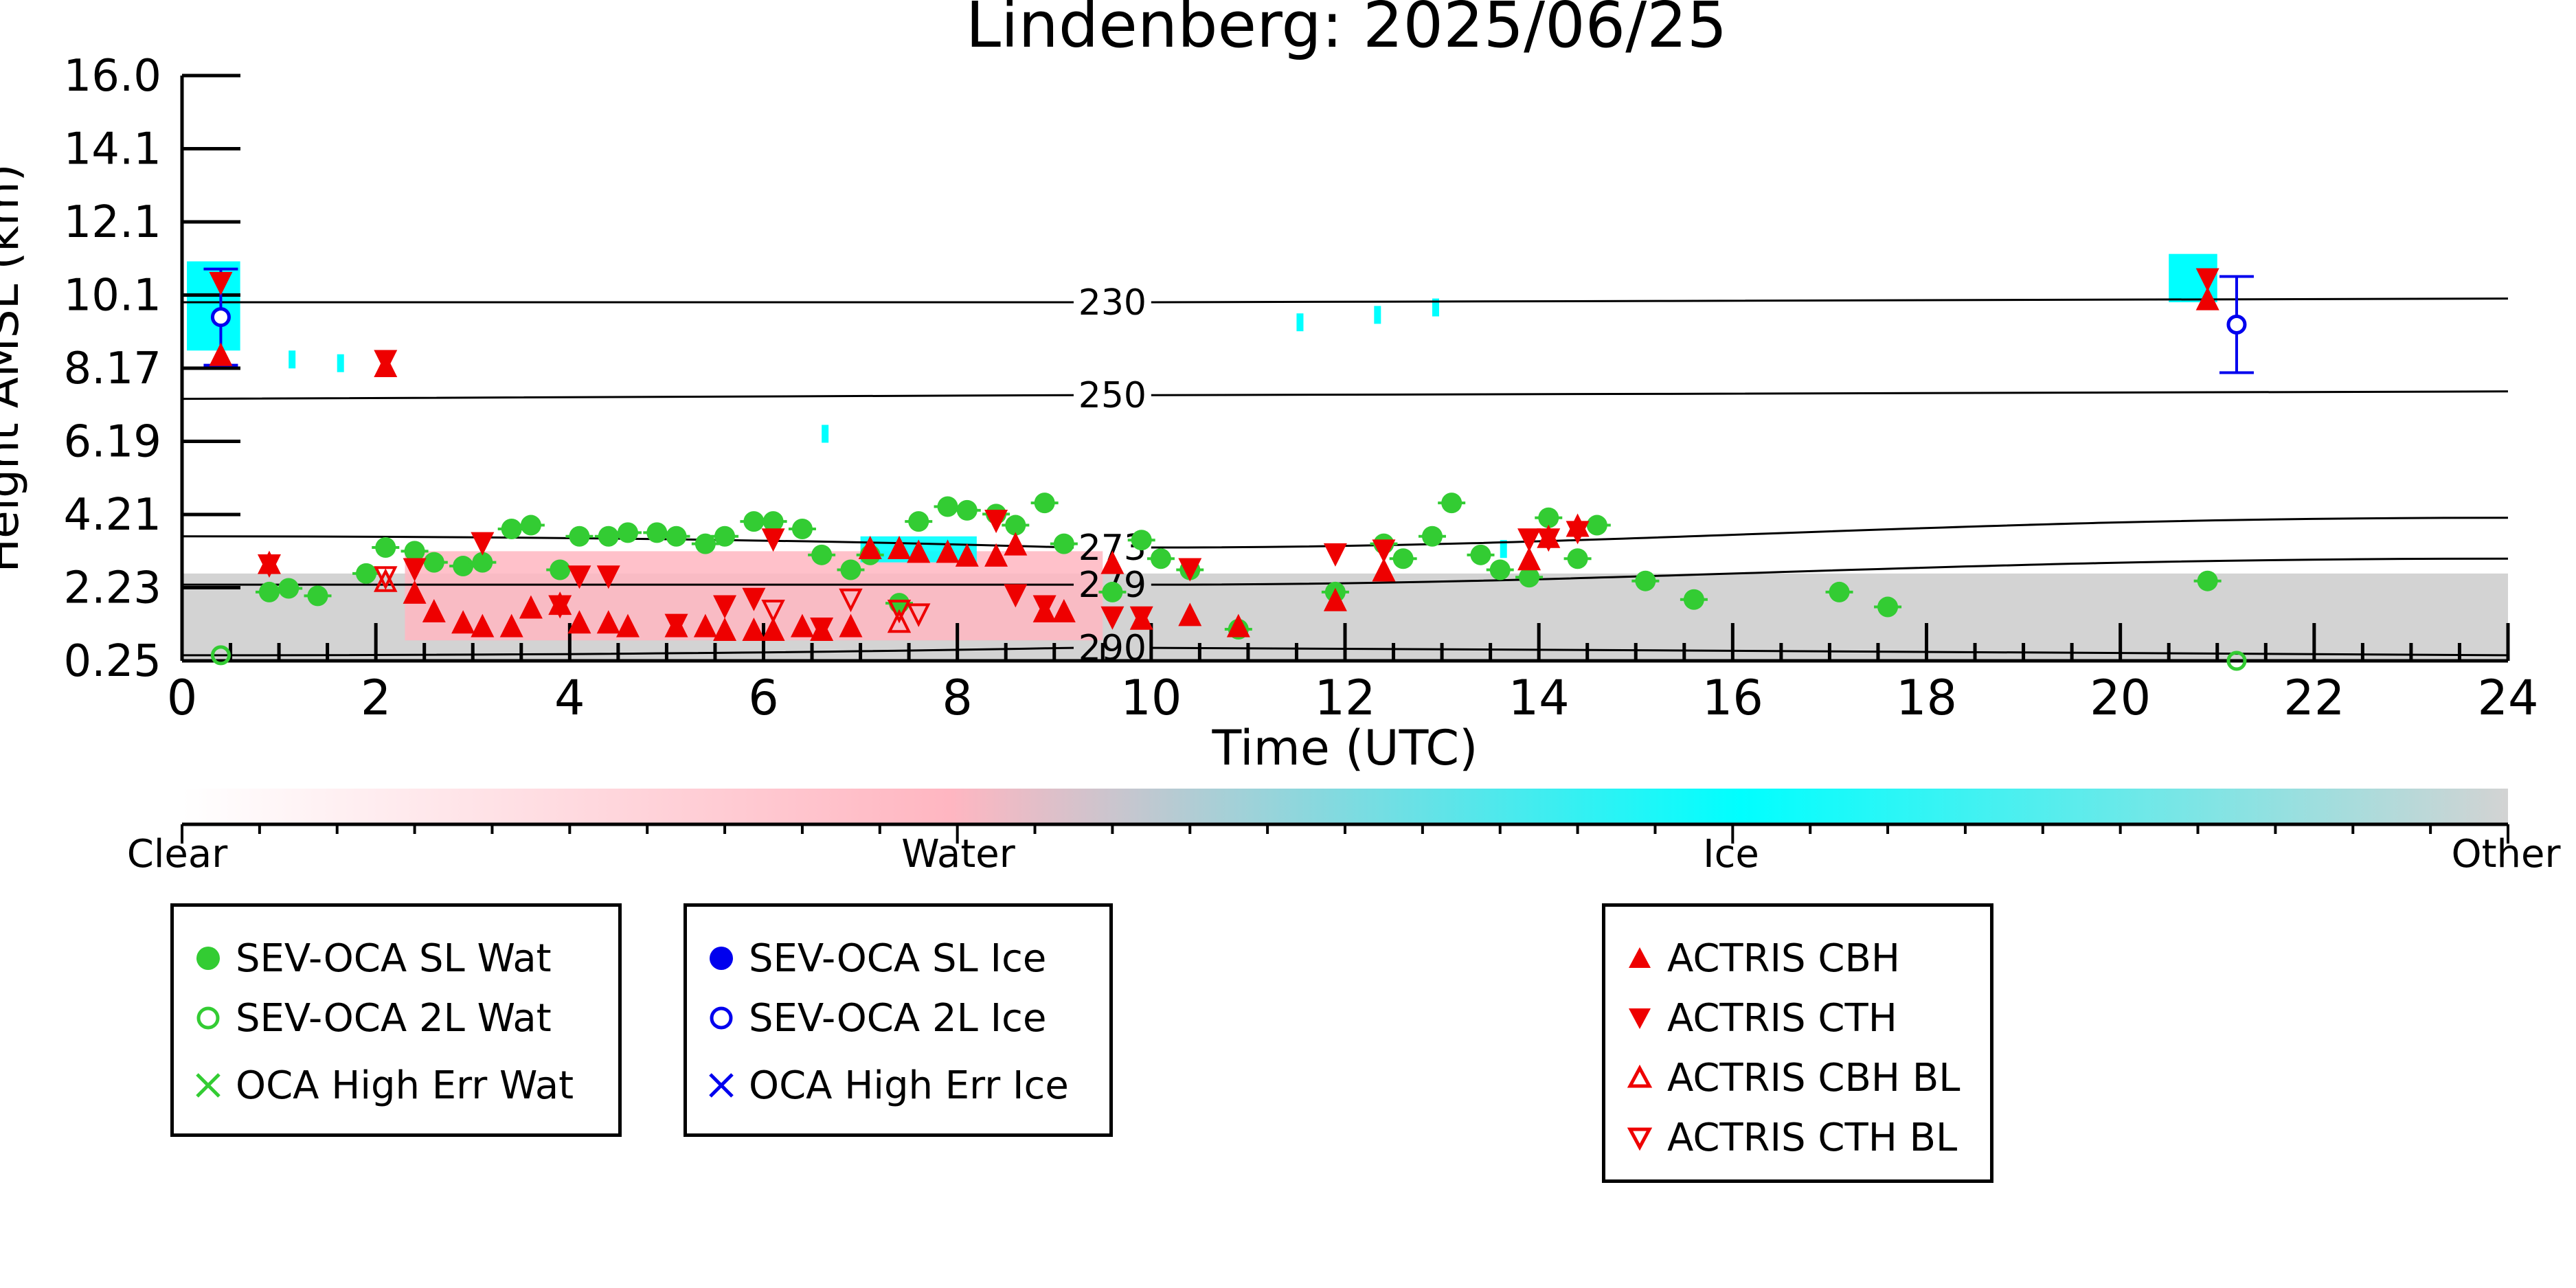 Image resolution: width=2576 pixels, height=1288 pixels. Describe the element at coordinates (208, 958) in the screenshot. I see `filled-circle-green-icon` at that location.